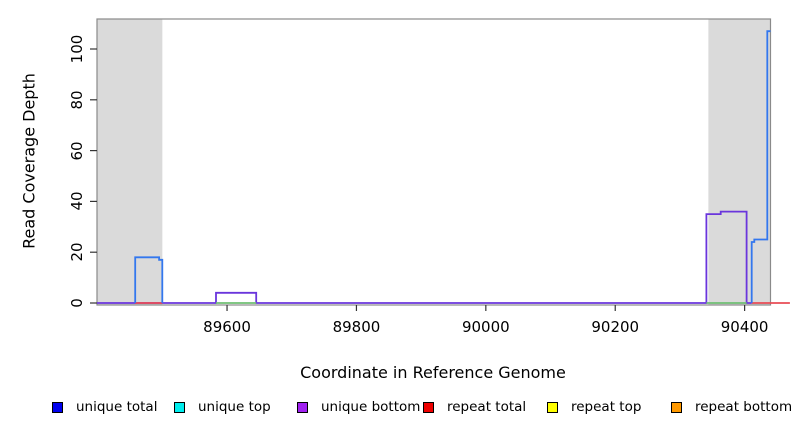 This screenshot has height=432, width=792. I want to click on series-unique-total-right-steps-, so click(760, 166).